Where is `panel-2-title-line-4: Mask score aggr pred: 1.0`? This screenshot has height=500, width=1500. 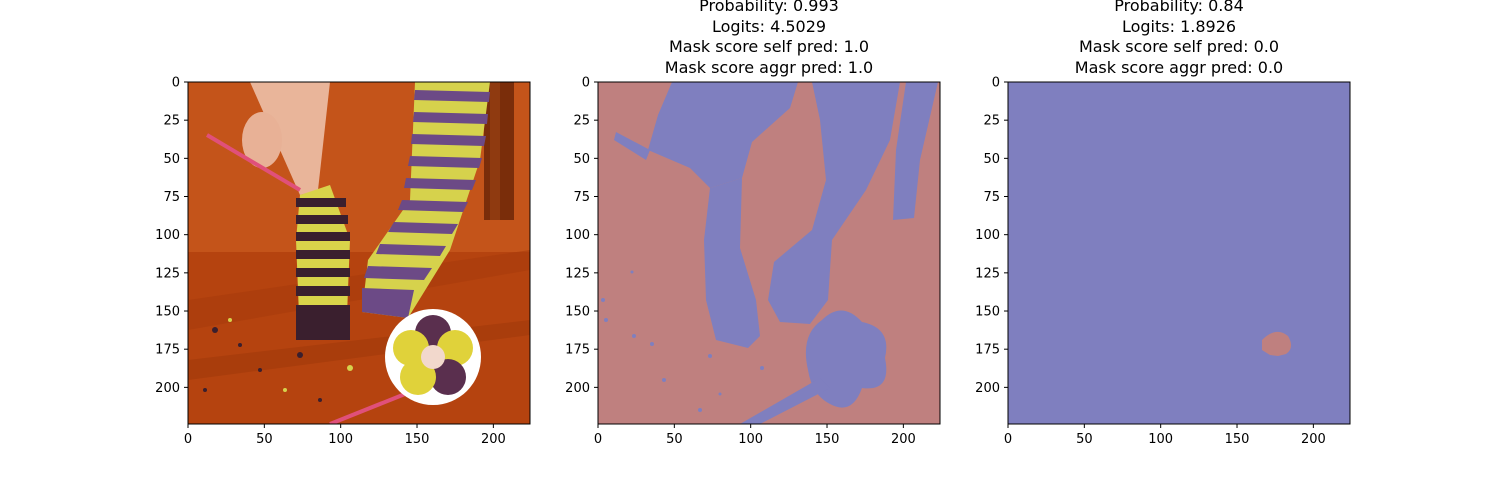
panel-2-title-line-4: Mask score aggr pred: 1.0 is located at coordinates (769, 67).